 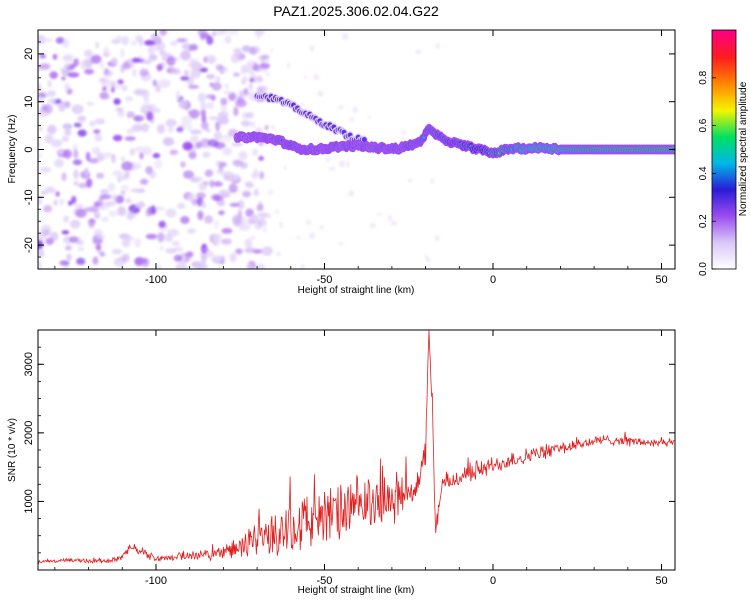 What do you see at coordinates (493, 280) in the screenshot?
I see `x-tick-label: 0` at bounding box center [493, 280].